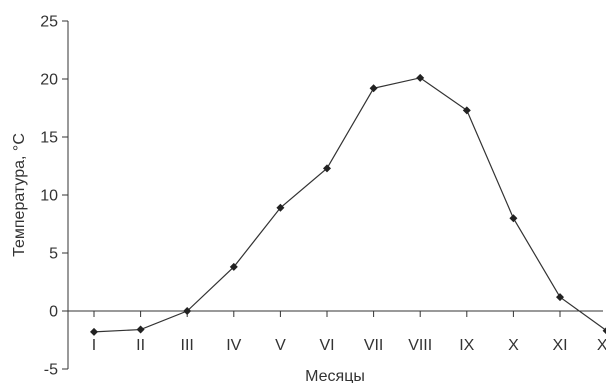  Describe the element at coordinates (51, 370) in the screenshot. I see `y-tick-label: -5` at that location.